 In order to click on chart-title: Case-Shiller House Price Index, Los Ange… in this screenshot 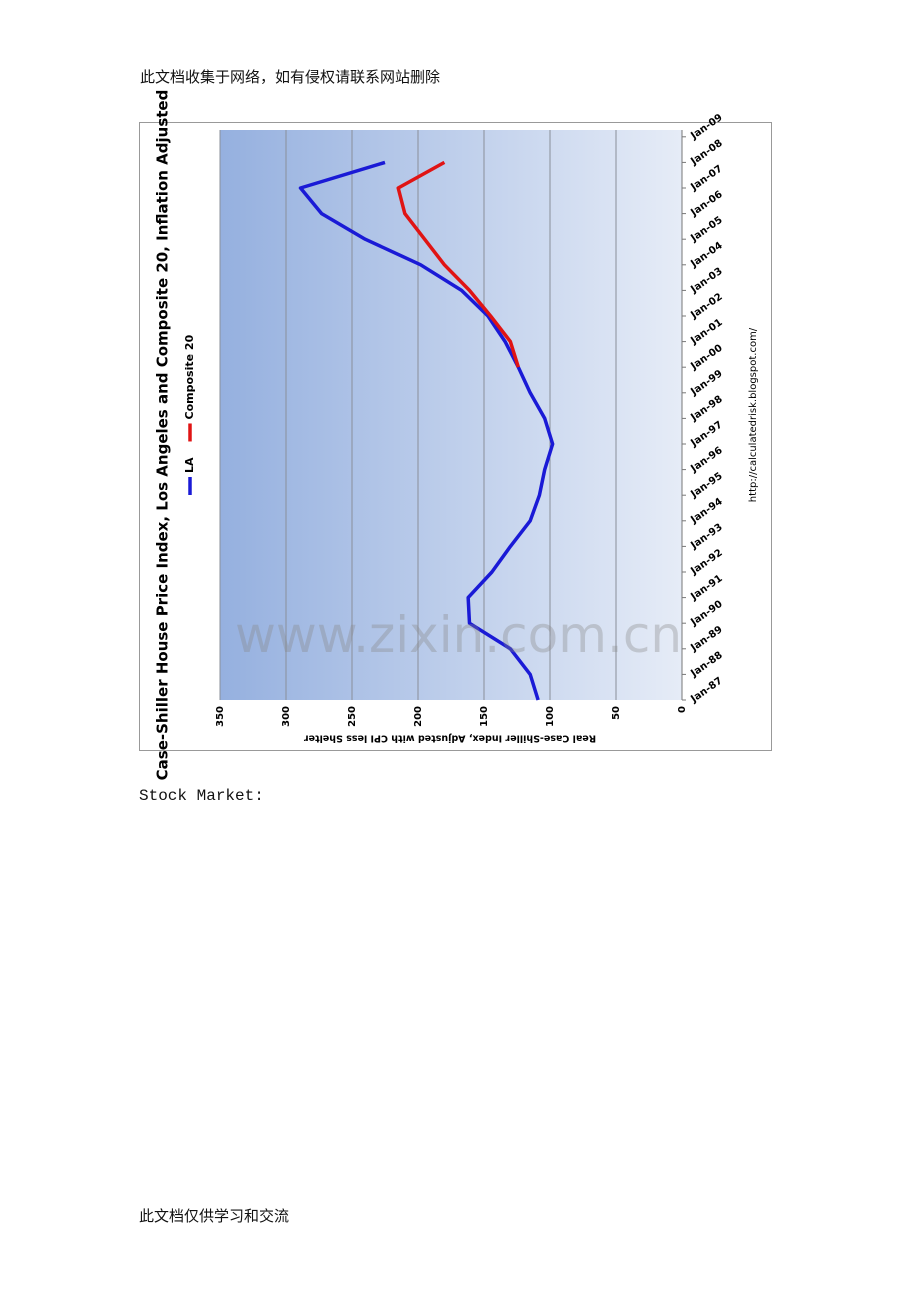, I will do `click(163, 435)`.